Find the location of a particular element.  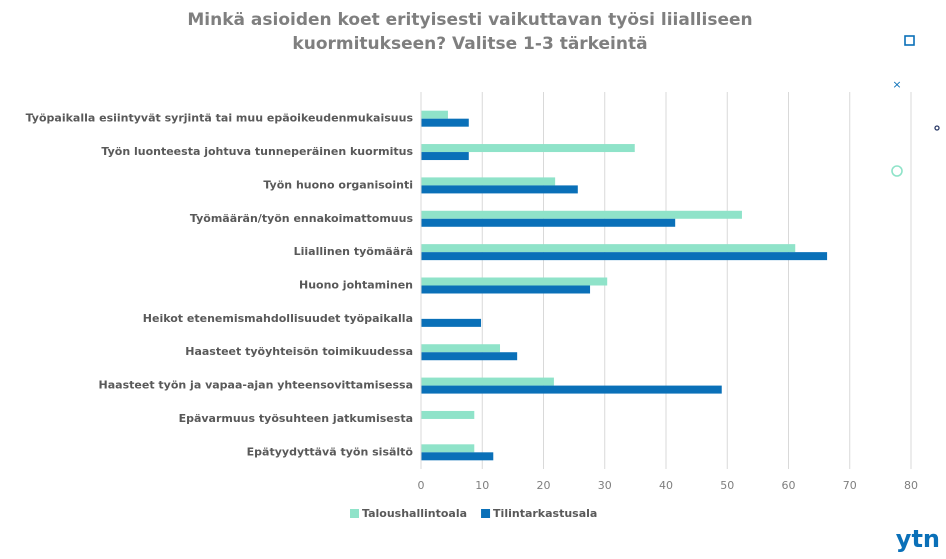

x-tick-label: 80 is located at coordinates (911, 485).